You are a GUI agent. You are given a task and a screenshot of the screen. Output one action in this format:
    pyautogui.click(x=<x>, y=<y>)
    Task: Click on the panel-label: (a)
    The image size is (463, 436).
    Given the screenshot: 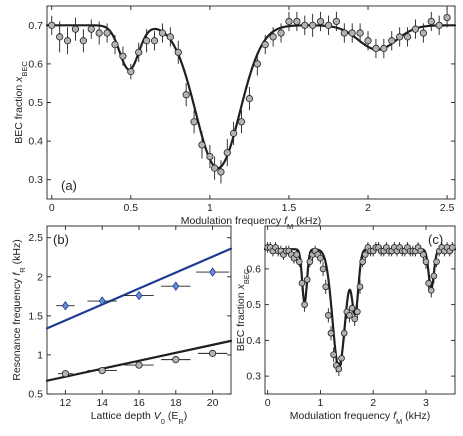 What is the action you would take?
    pyautogui.click(x=69, y=185)
    